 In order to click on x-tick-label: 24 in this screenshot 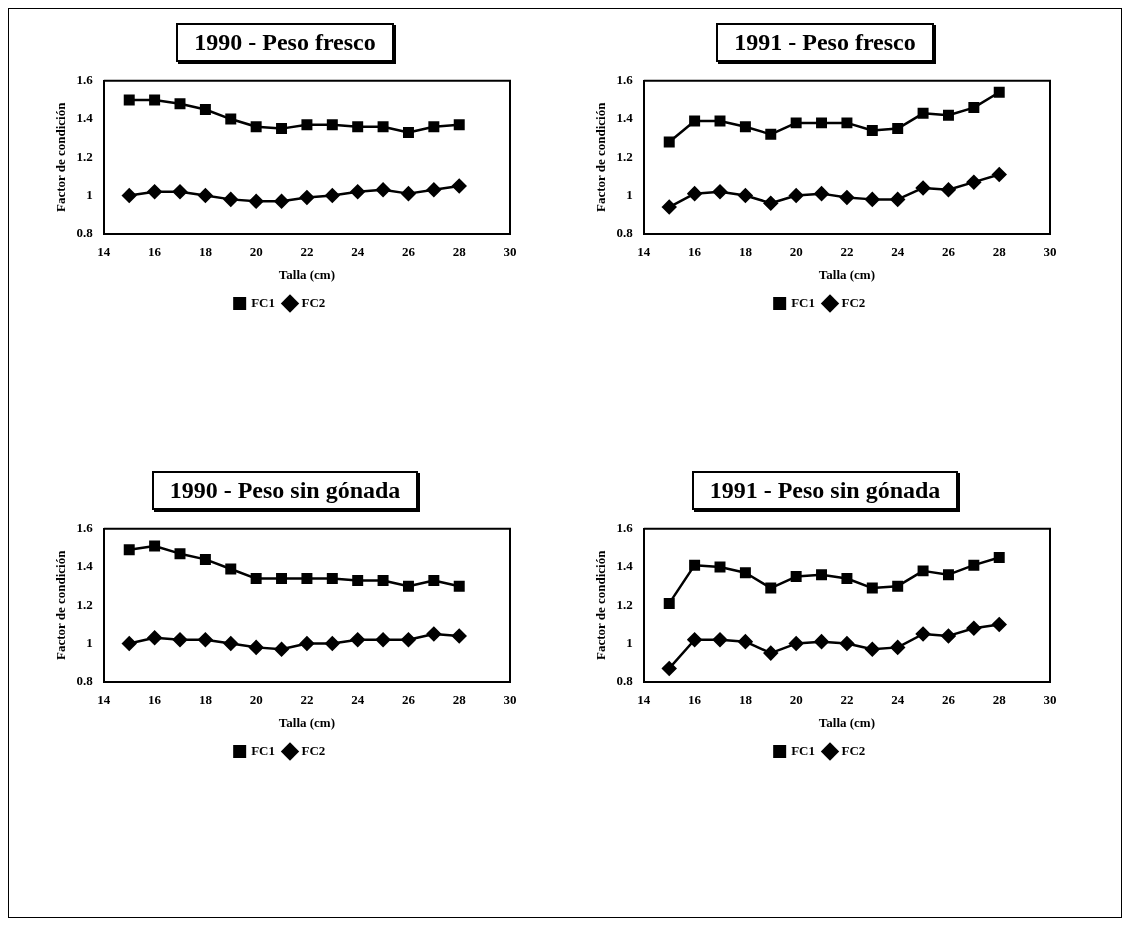, I will do `click(898, 251)`.